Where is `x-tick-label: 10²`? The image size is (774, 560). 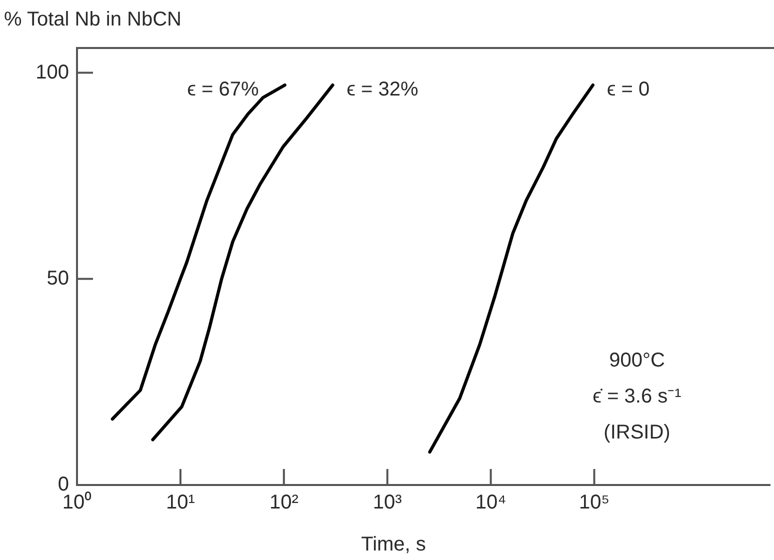
x-tick-label: 10² is located at coordinates (284, 503).